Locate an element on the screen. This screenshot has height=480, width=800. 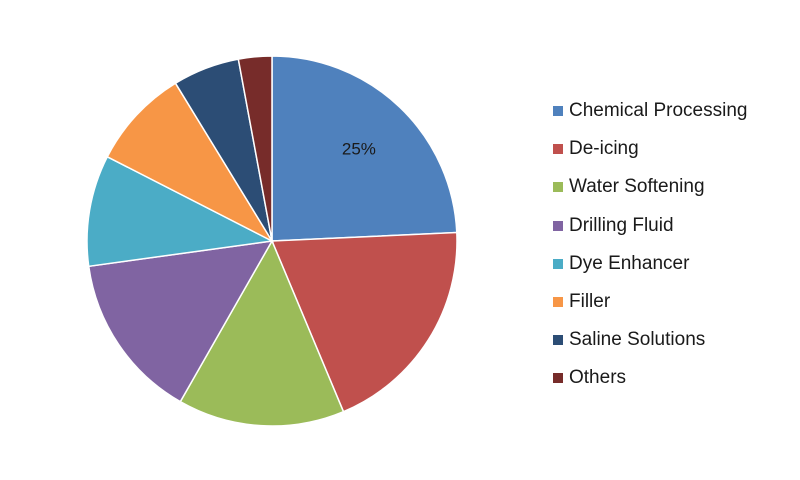
legend-item-filler: Filler is located at coordinates (650, 302).